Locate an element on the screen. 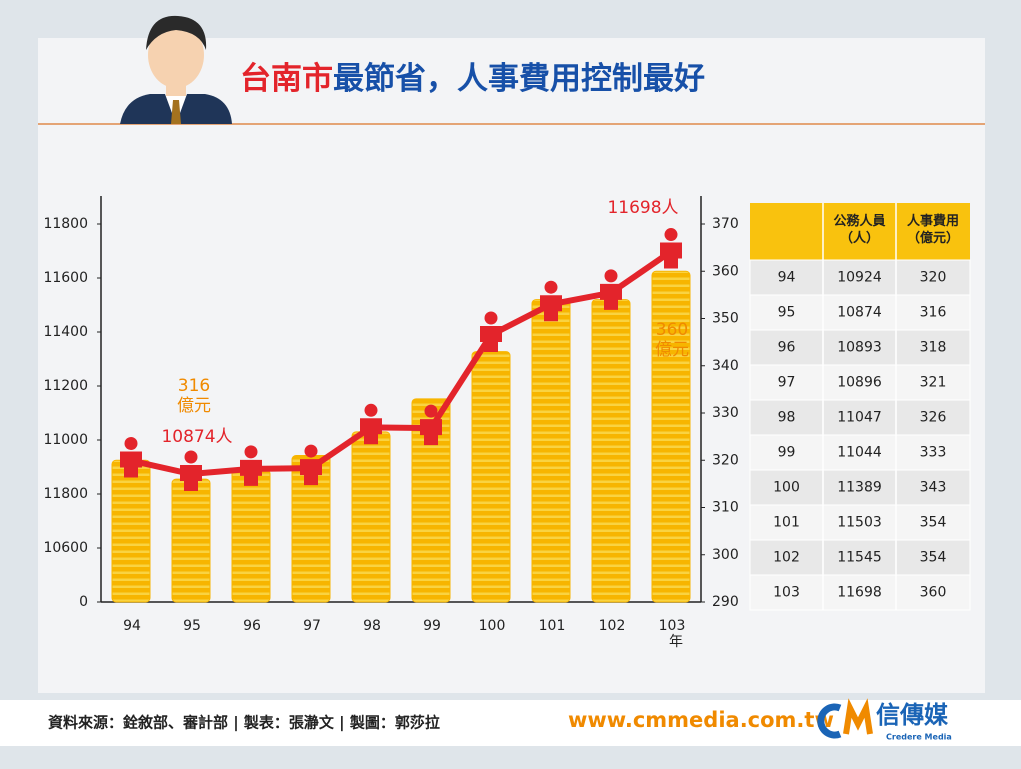 The height and width of the screenshot is (769, 1021). table-cell: 95 is located at coordinates (787, 313).